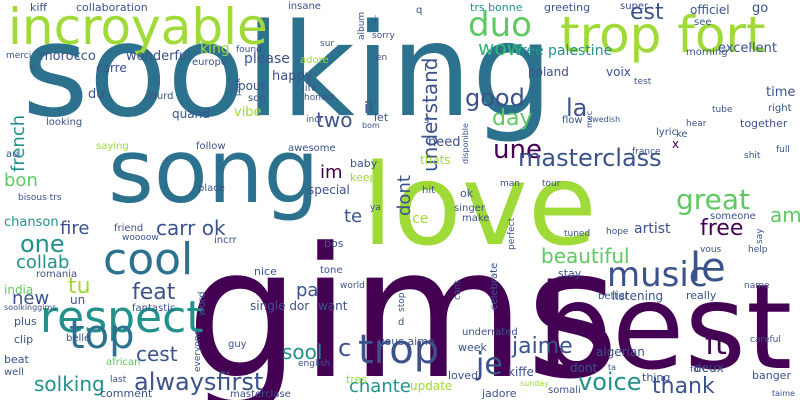 The width and height of the screenshot is (800, 400). What do you see at coordinates (118, 380) in the screenshot?
I see `word-last: last` at bounding box center [118, 380].